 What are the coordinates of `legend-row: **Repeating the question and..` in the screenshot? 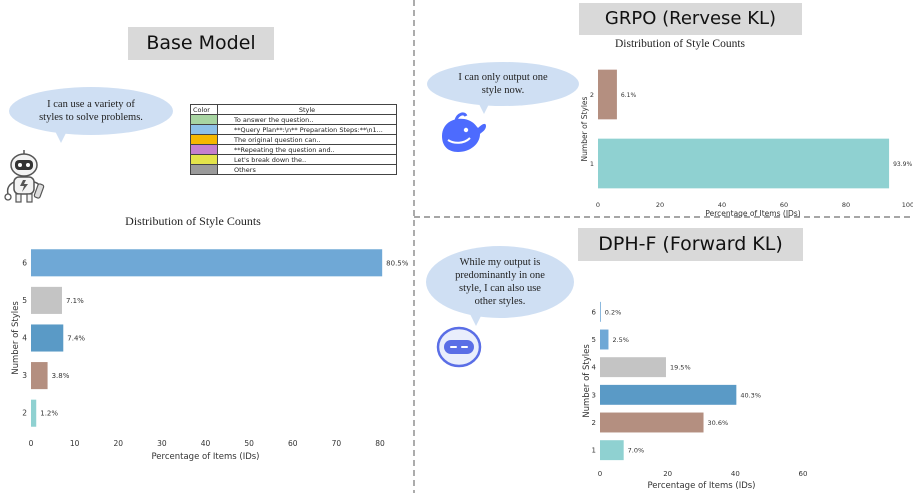 It's located at (293, 149).